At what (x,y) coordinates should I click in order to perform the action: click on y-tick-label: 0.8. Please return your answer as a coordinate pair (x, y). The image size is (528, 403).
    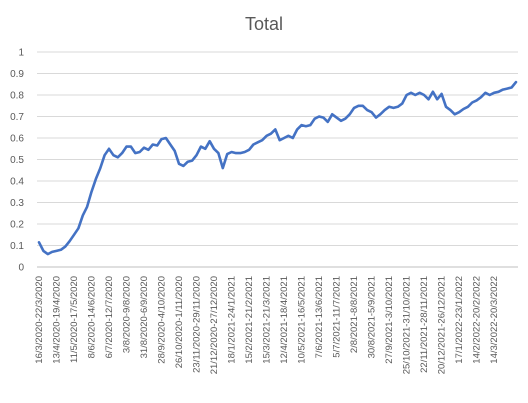
    Looking at the image, I should click on (17, 96).